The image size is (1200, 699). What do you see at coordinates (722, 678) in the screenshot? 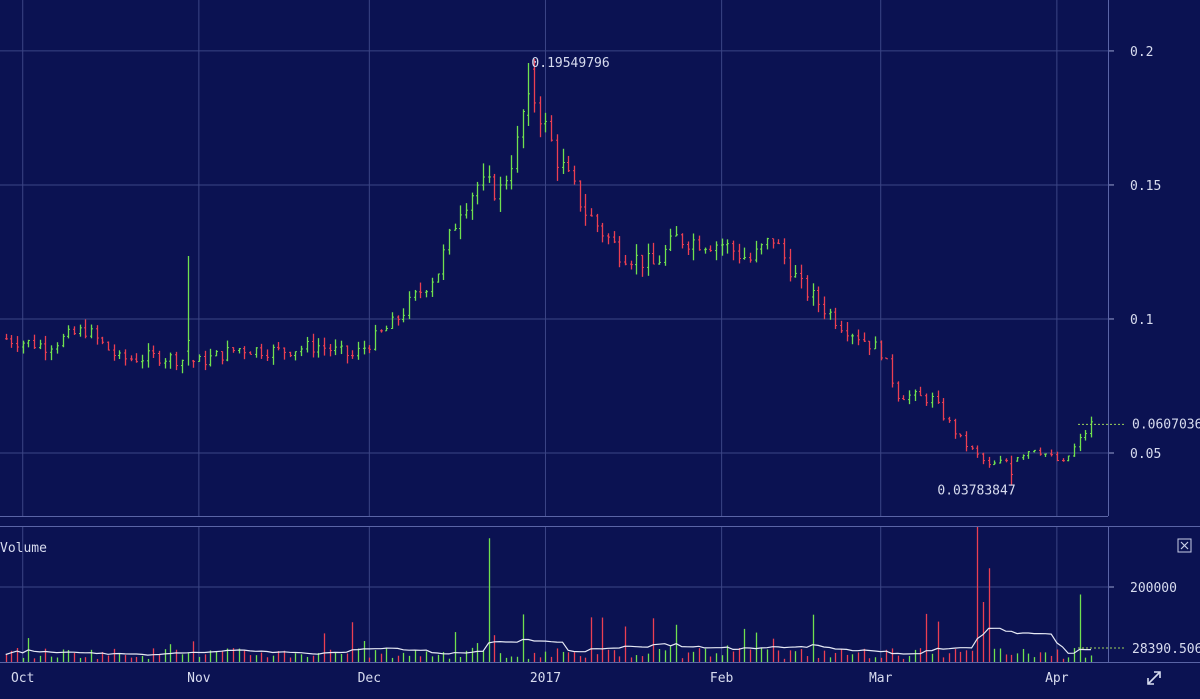
I see `time-tick-label: Feb` at bounding box center [722, 678].